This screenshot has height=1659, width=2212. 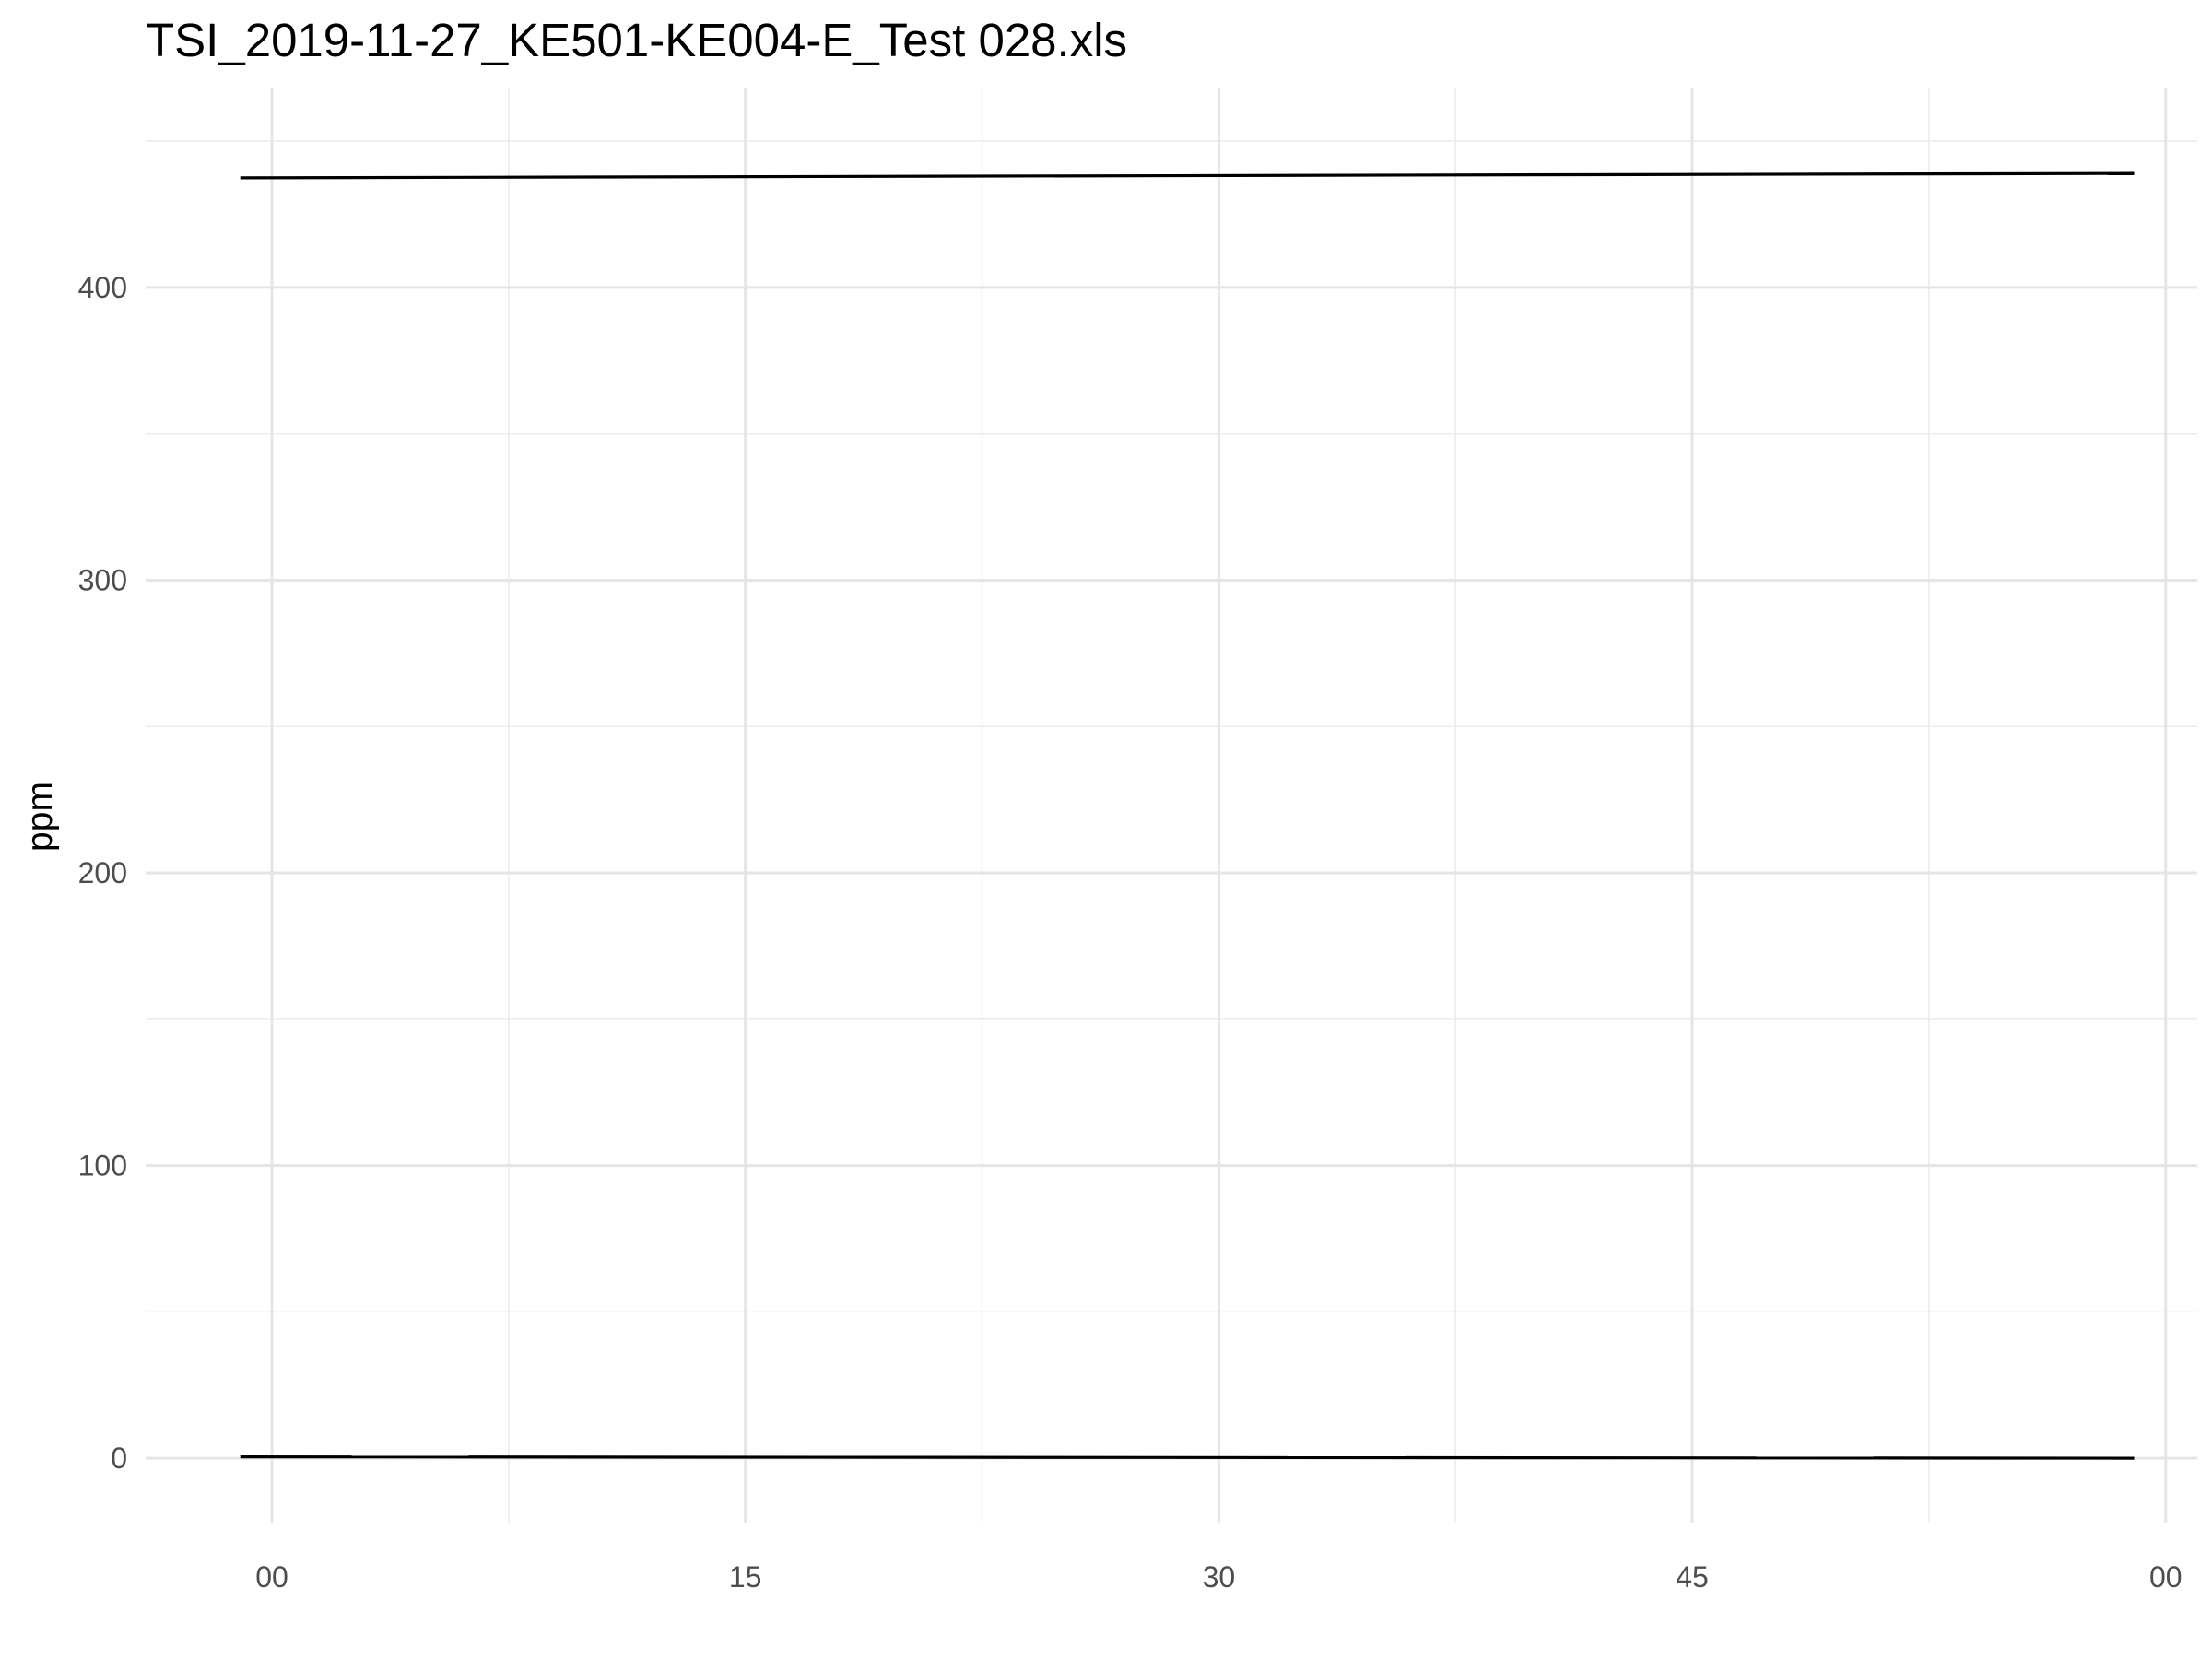 I want to click on x-tick-label: 30, so click(x=1219, y=1577).